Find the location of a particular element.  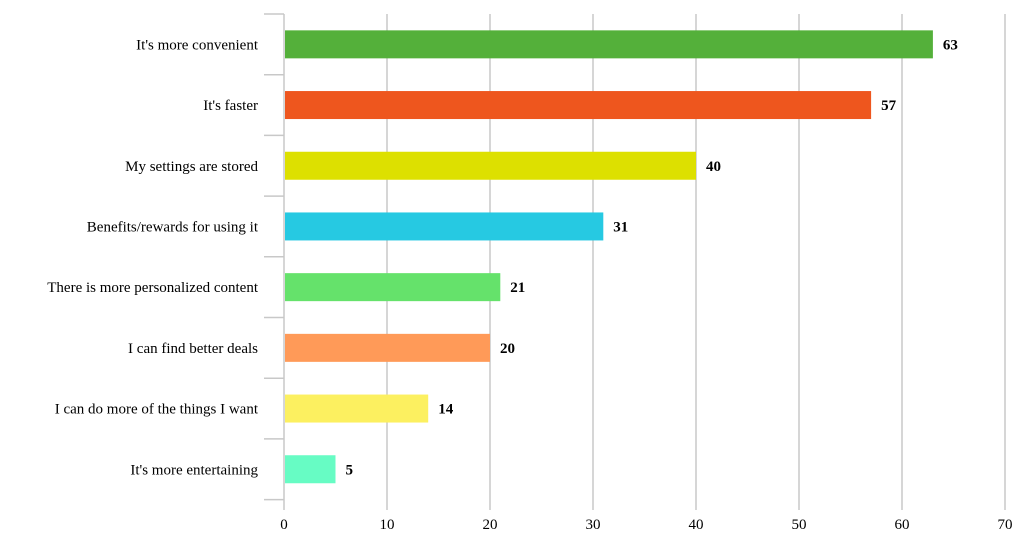

data-label: 31 is located at coordinates (620, 227).